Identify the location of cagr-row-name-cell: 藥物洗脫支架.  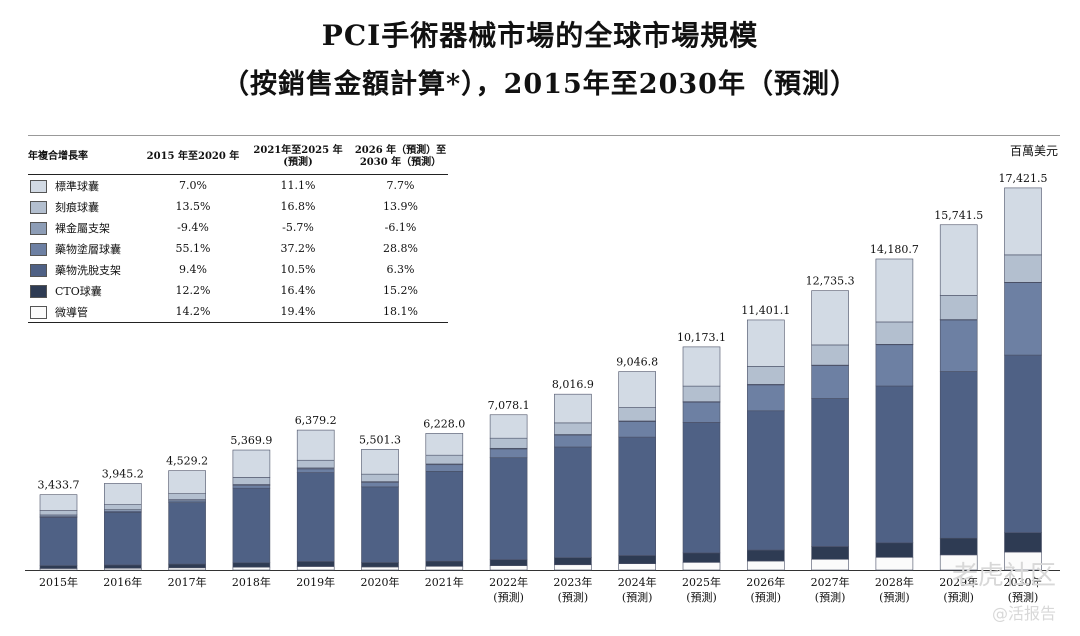
(85, 269).